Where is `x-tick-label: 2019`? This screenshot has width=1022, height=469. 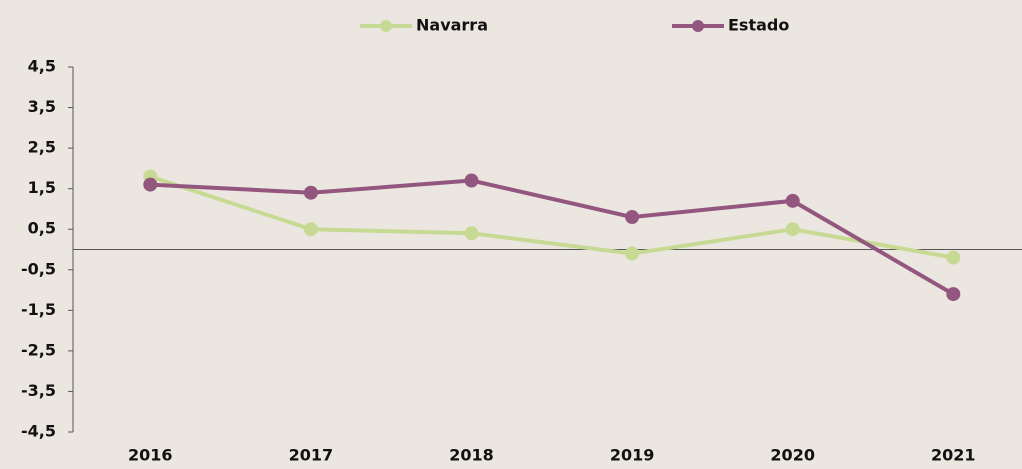 x-tick-label: 2019 is located at coordinates (632, 455).